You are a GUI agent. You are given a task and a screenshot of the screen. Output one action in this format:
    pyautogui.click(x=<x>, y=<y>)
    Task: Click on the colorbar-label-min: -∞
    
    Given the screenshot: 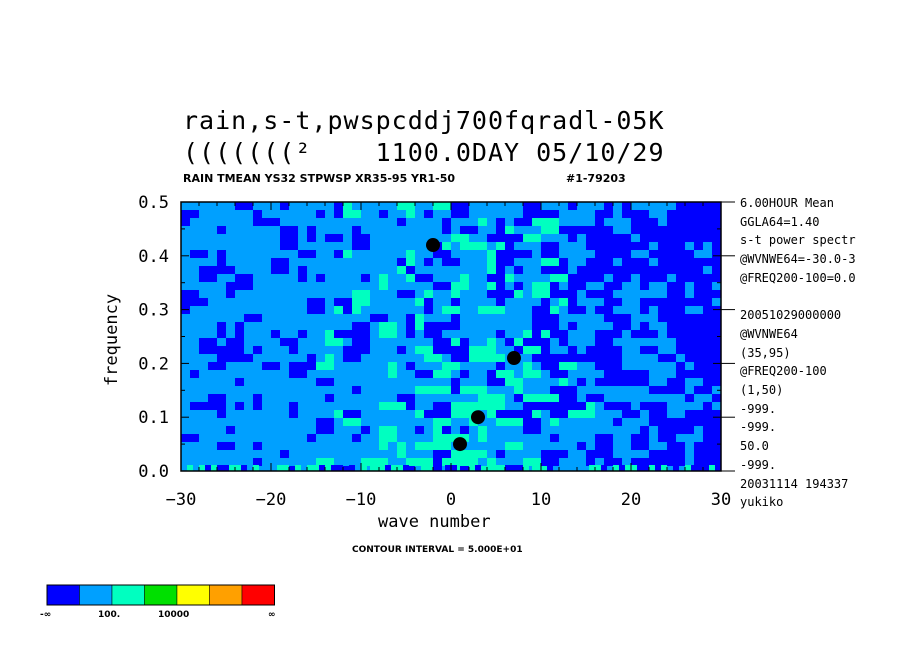 What is the action you would take?
    pyautogui.click(x=46, y=615)
    